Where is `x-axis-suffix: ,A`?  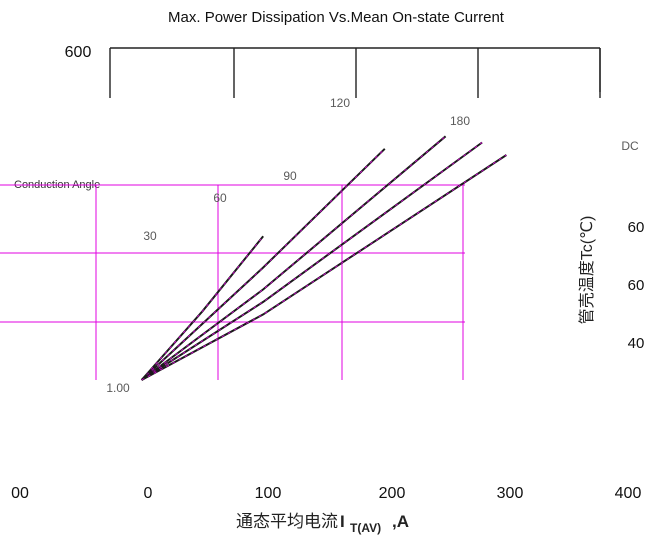
x-axis-suffix: ,A is located at coordinates (400, 521).